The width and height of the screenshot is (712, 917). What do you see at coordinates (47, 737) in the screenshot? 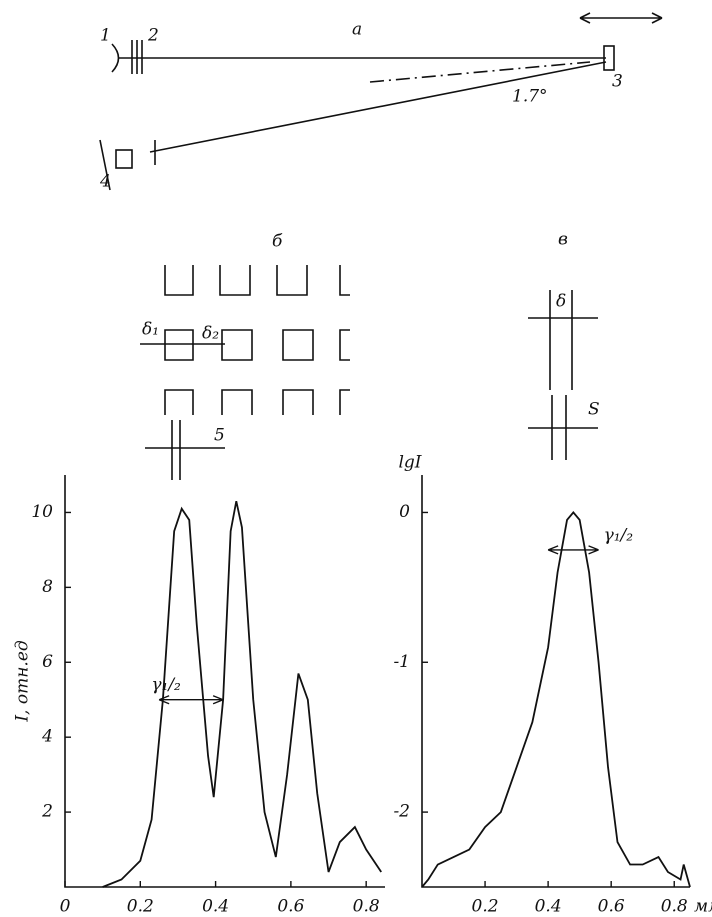
I see `y-tick-label: 4` at bounding box center [47, 737].